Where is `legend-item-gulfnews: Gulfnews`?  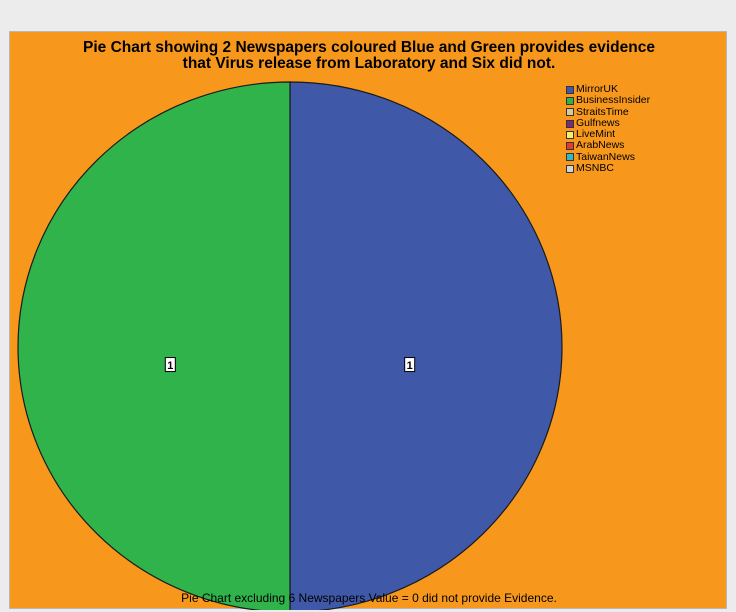 legend-item-gulfnews: Gulfnews is located at coordinates (608, 122).